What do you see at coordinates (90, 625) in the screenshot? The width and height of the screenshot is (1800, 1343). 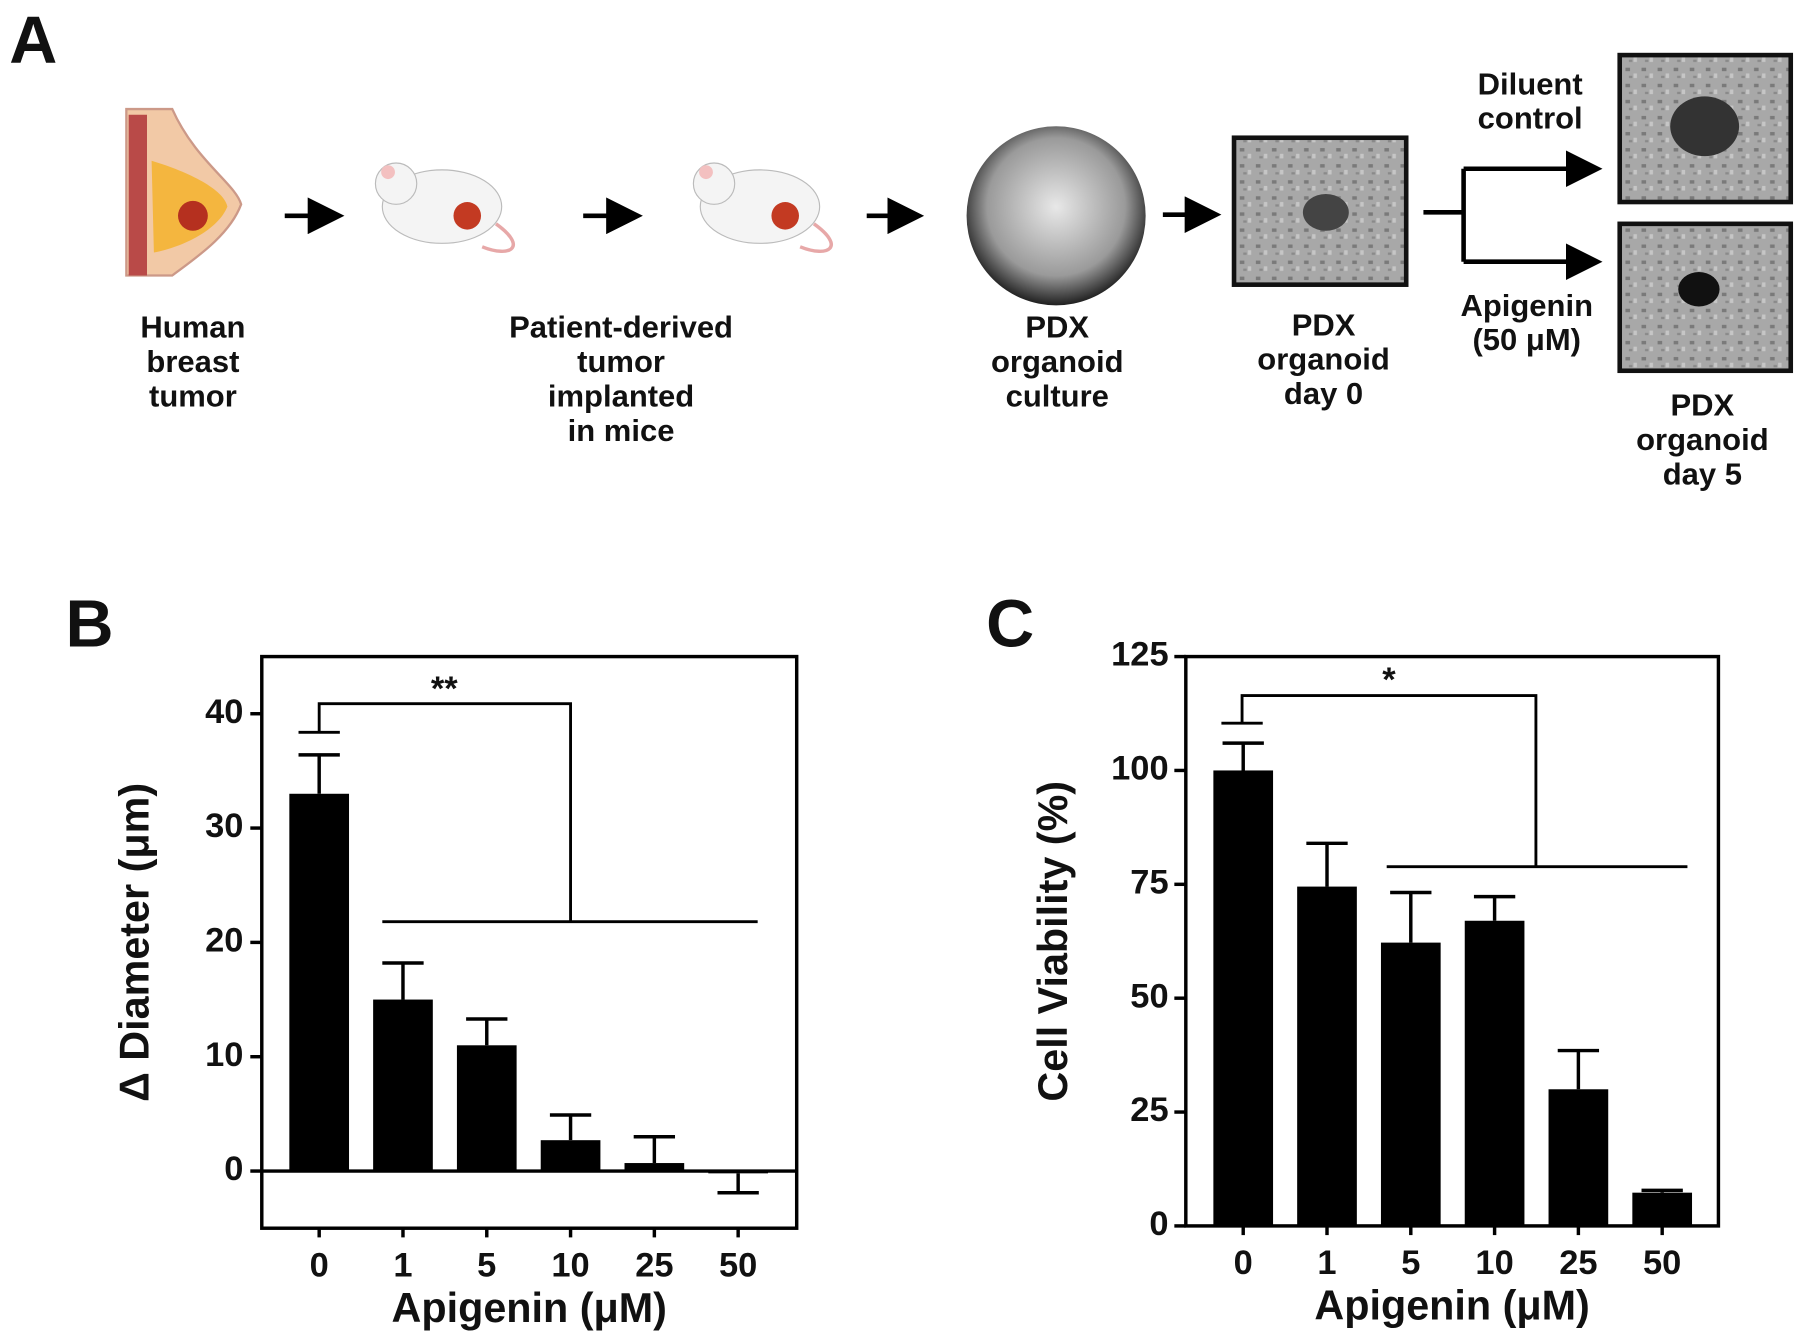 I see `panel-label: B` at bounding box center [90, 625].